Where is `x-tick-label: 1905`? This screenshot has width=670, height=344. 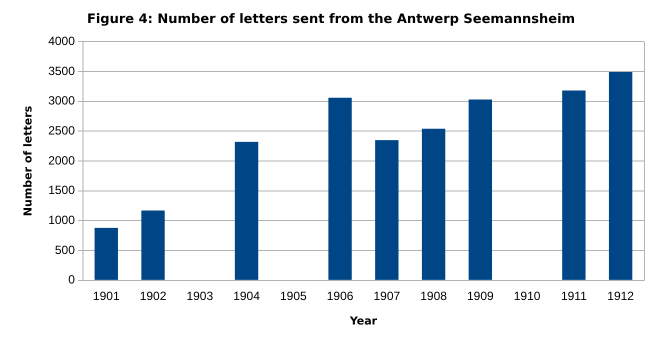
x-tick-label: 1905 is located at coordinates (293, 295).